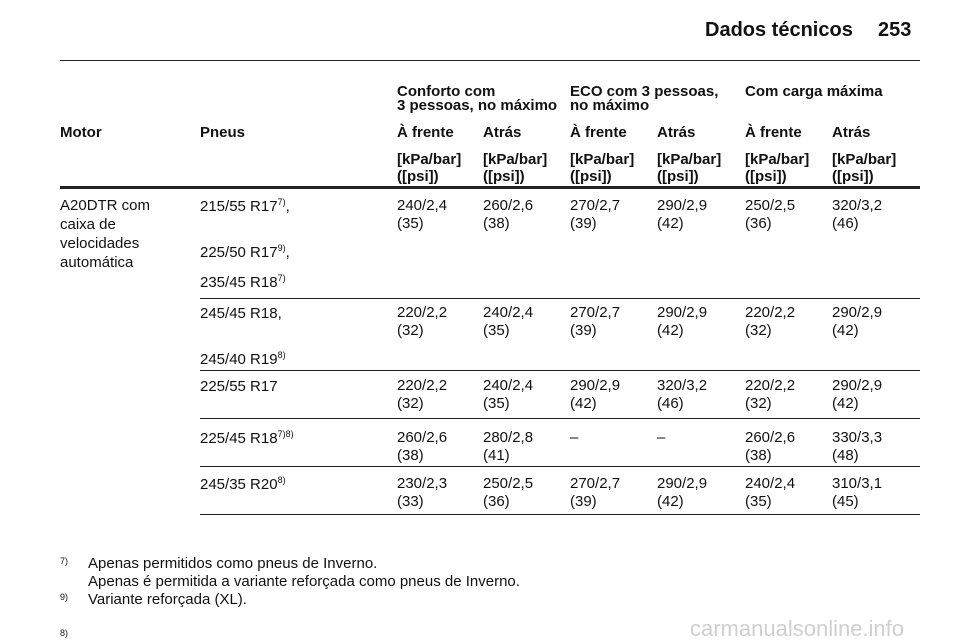 This screenshot has height=642, width=960. I want to click on footnote: Variante reforçada (XL)., so click(167, 599).